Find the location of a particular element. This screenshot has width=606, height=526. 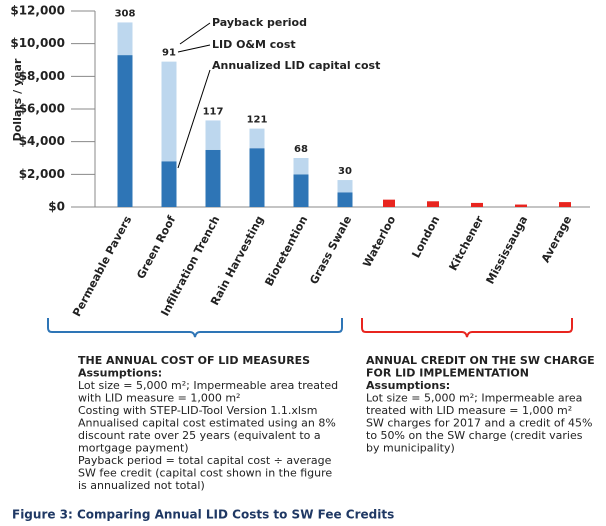

payback-label: 68 is located at coordinates (301, 149).